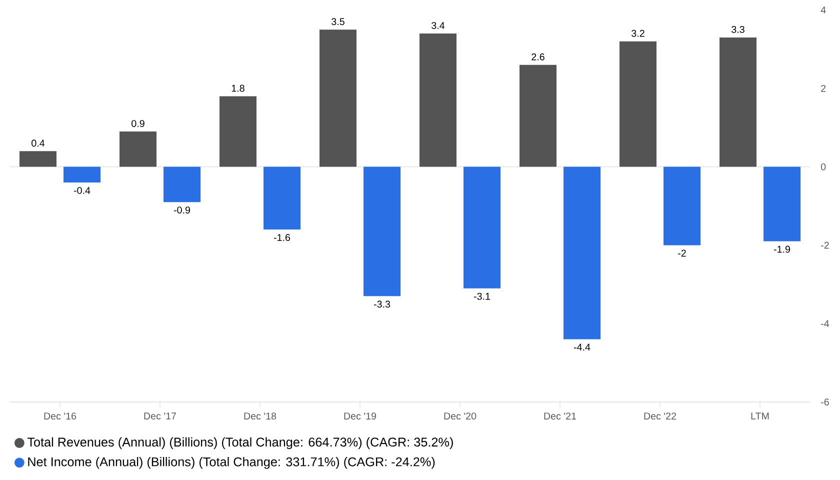  Describe the element at coordinates (760, 416) in the screenshot. I see `x-tick-label: LTM` at that location.